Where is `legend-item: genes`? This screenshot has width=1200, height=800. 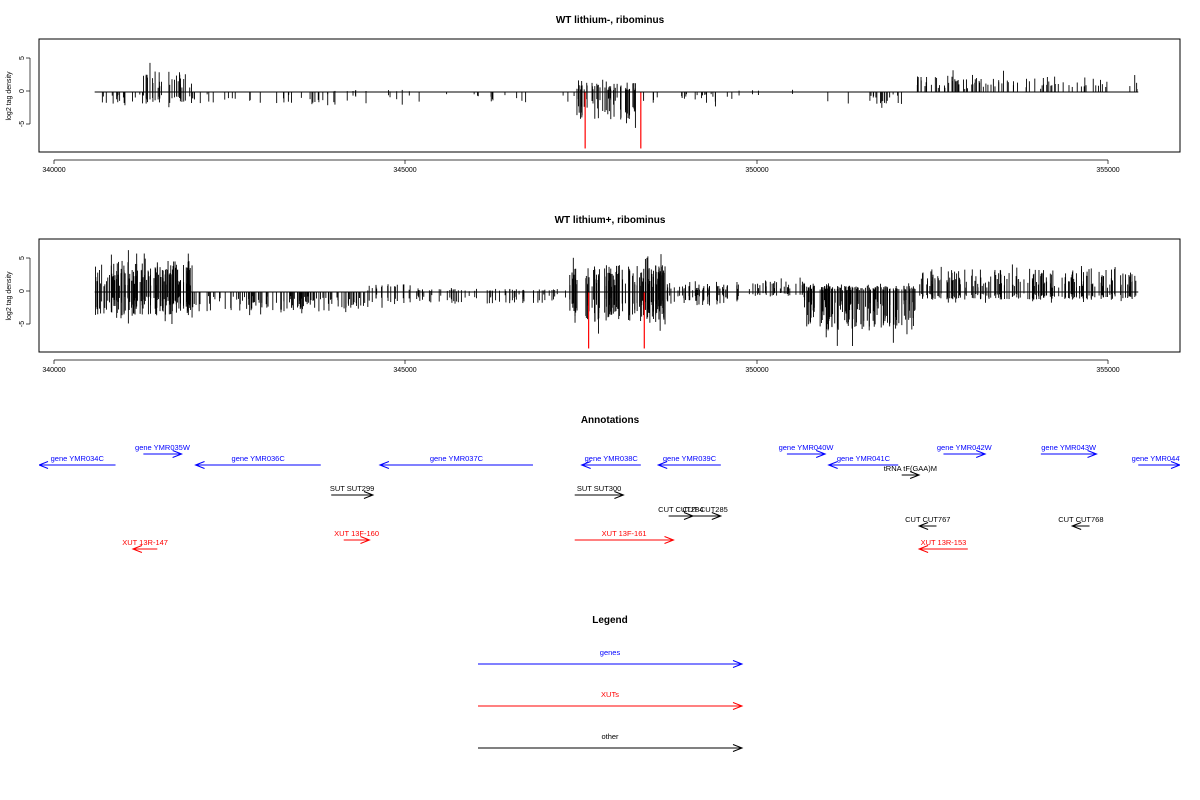 legend-item: genes is located at coordinates (611, 658).